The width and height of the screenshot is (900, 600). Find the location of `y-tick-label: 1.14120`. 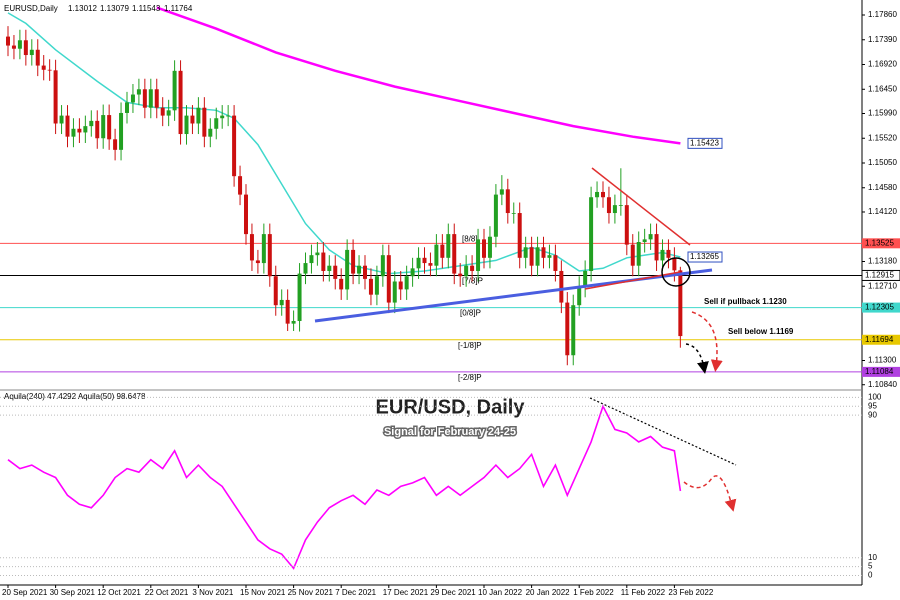

y-tick-label: 1.14120 is located at coordinates (882, 211).